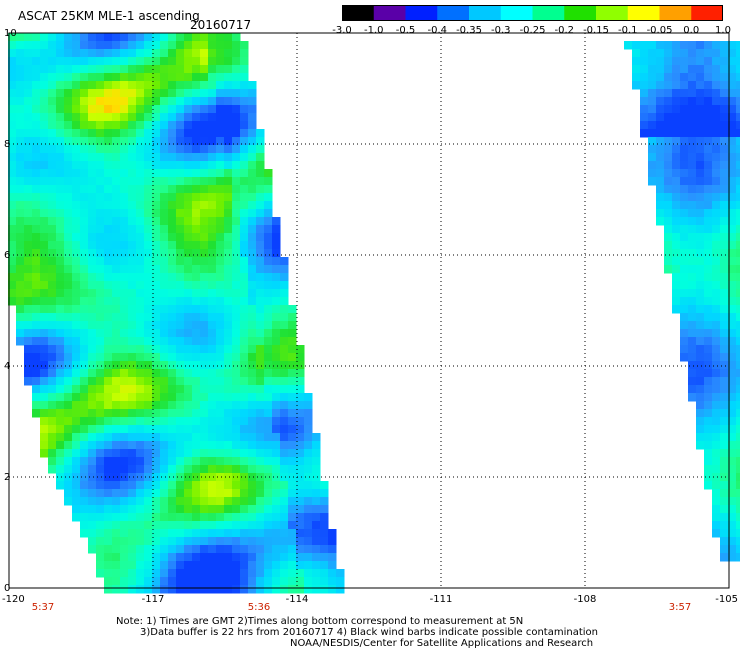 This screenshot has width=740, height=650. What do you see at coordinates (109, 16) in the screenshot?
I see `map-title: ASCAT 25KM MLE-1 ascending` at bounding box center [109, 16].